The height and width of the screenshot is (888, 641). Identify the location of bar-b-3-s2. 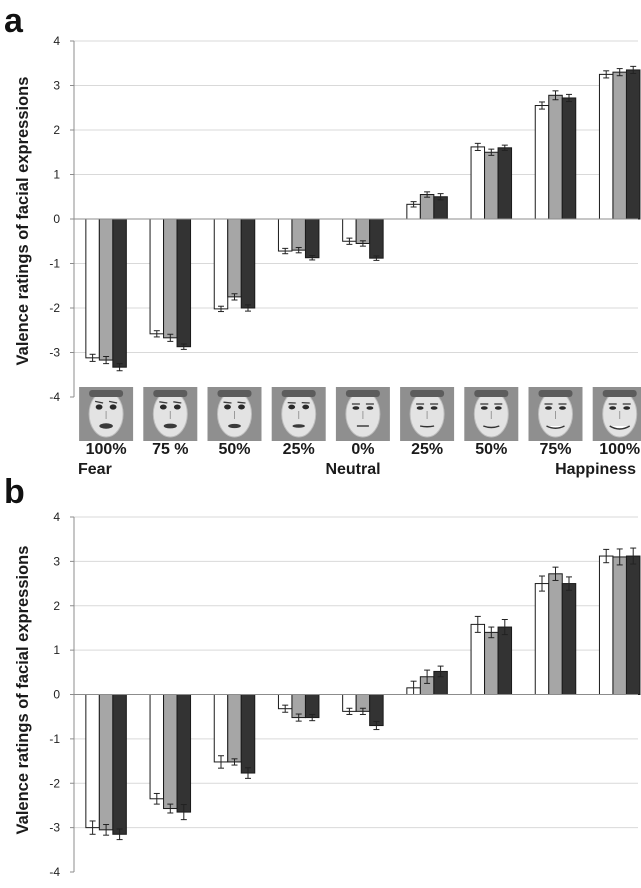
(234, 728).